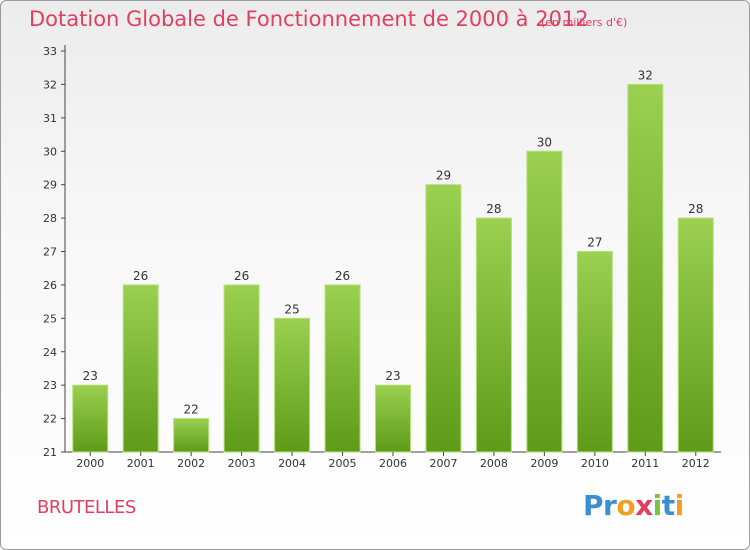  Describe the element at coordinates (494, 463) in the screenshot. I see `x-tick-label: 2008` at that location.